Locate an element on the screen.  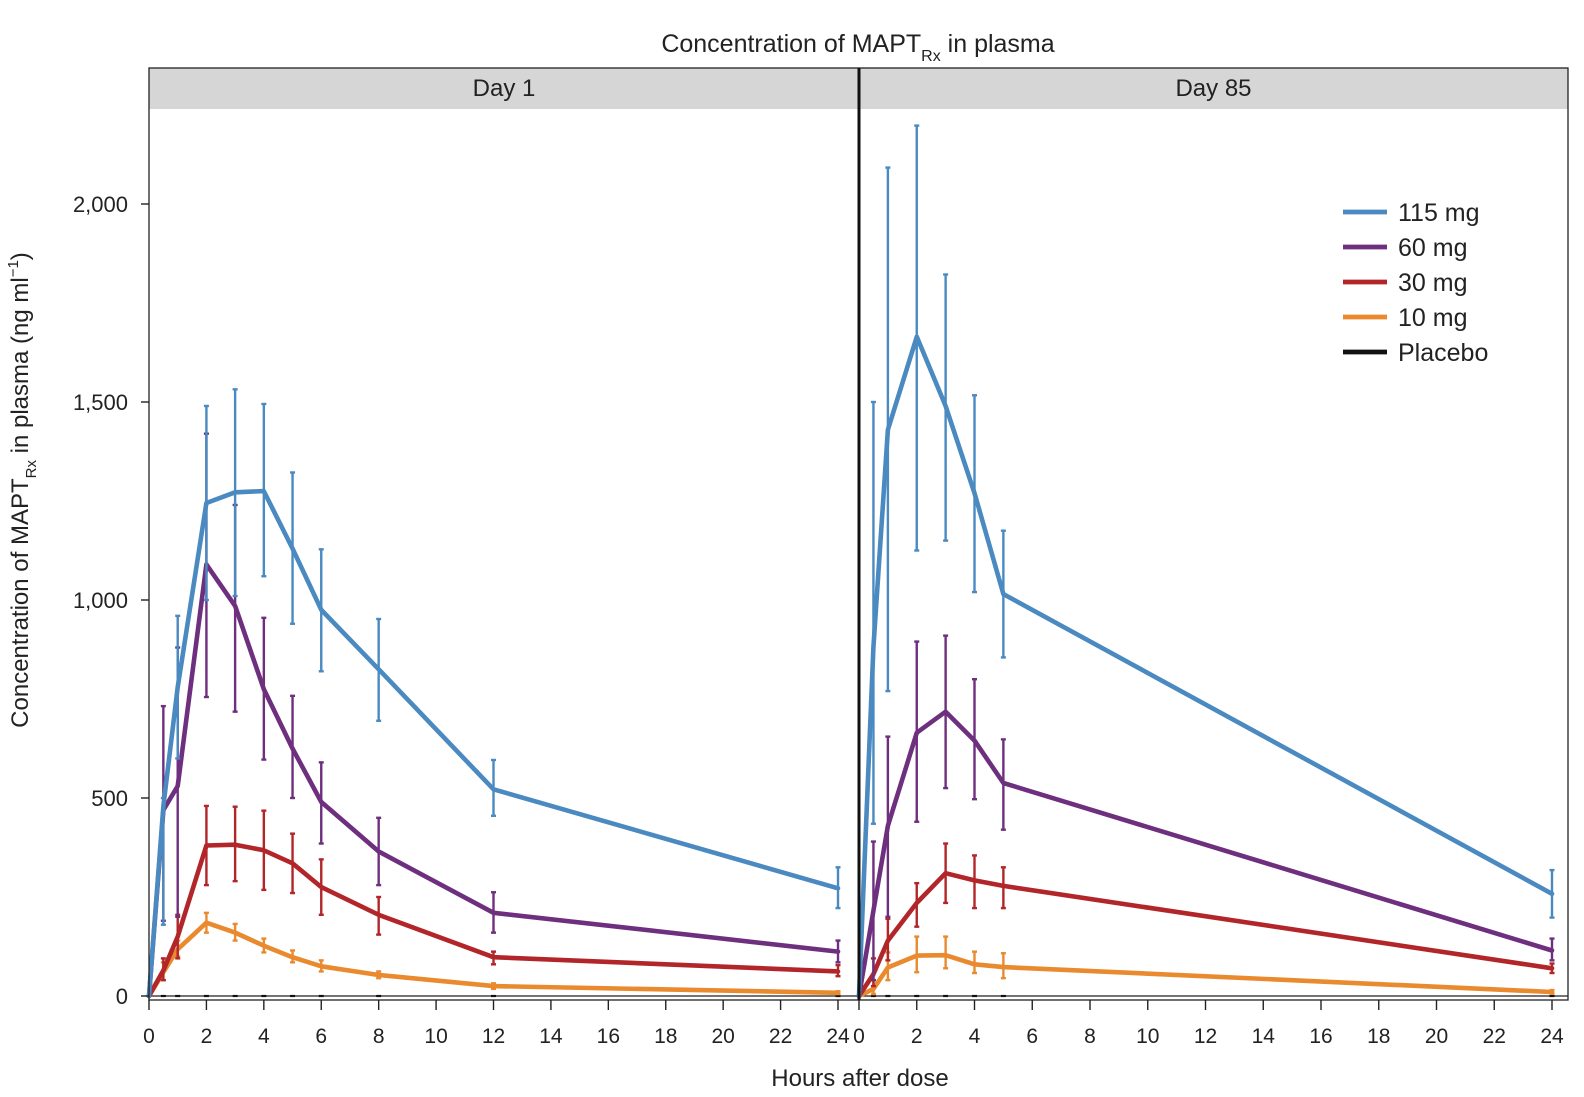
chart-title-suffix: in plasma is located at coordinates (998, 44).